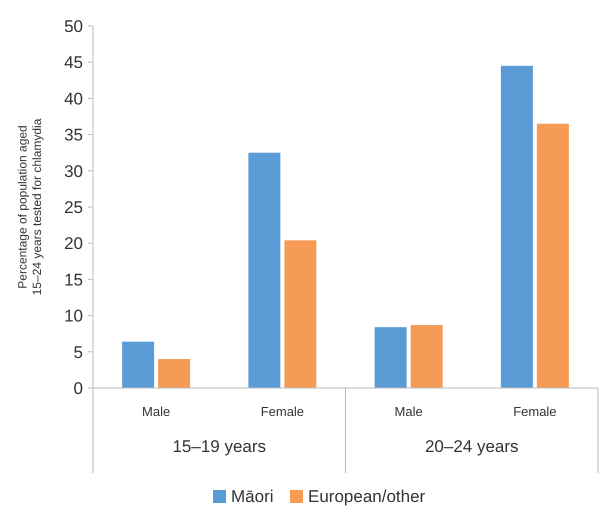  Describe the element at coordinates (73, 62) in the screenshot. I see `y-tick-label: 45` at that location.